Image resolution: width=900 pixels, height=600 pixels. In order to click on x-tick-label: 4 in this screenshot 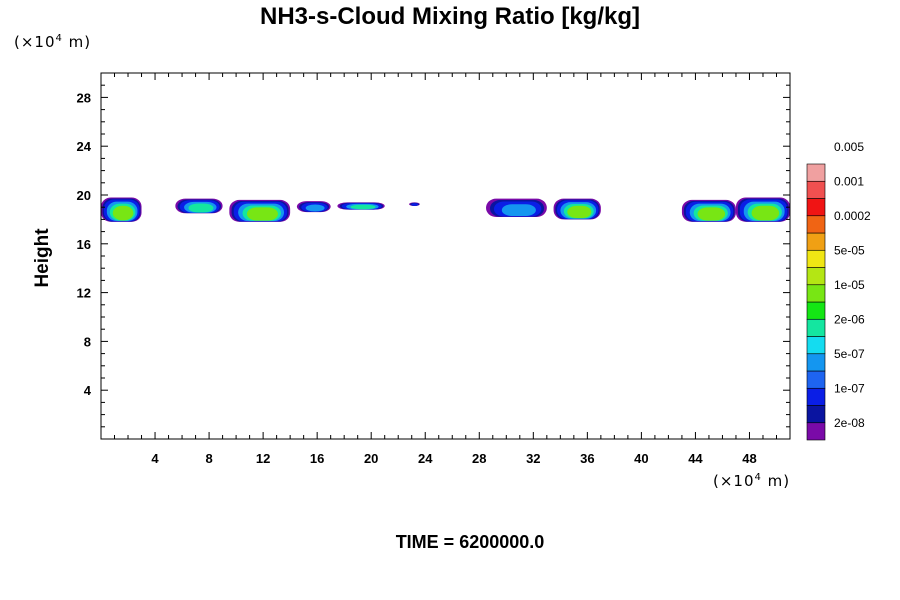, I will do `click(155, 458)`.